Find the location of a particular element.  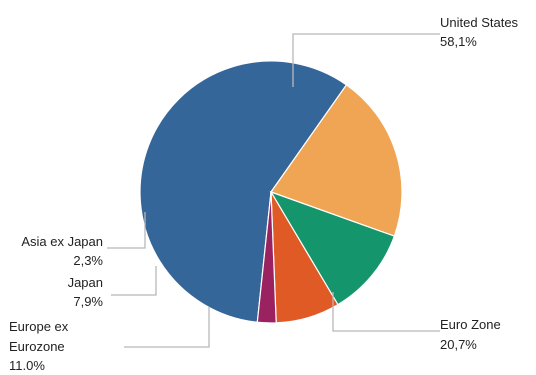

slice-label-united-states: United States is located at coordinates (479, 22).